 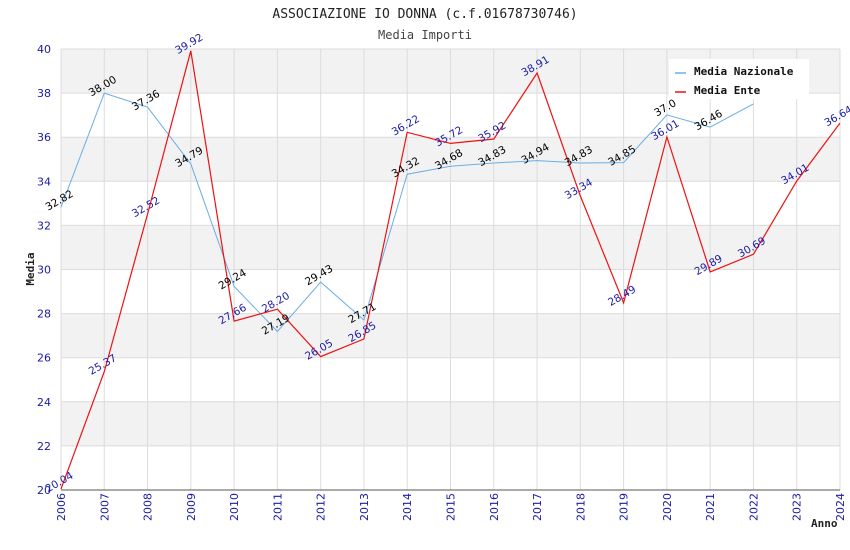 I want to click on y-tick-label: 20, so click(x=44, y=490).